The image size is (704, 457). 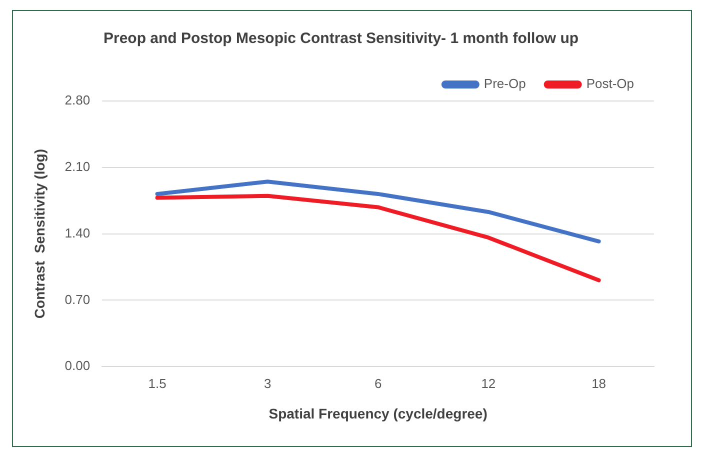 I want to click on x-tick-label: 6, so click(x=378, y=383).